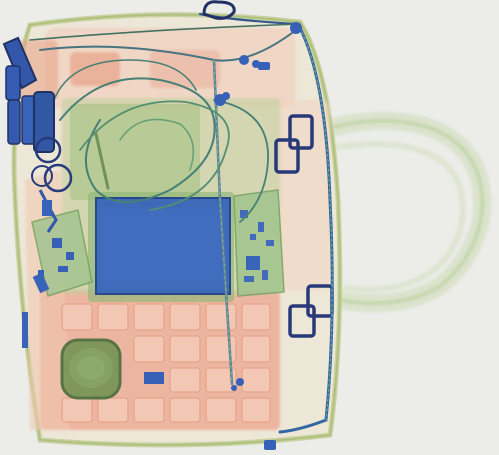  Describe the element at coordinates (91, 369) in the screenshot. I see `round-object` at that location.